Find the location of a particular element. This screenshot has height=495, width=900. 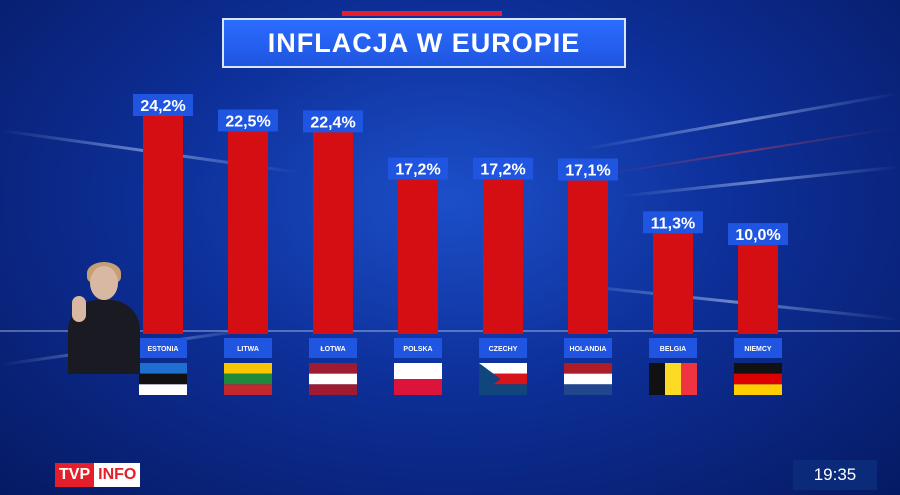

value-label: 24,2% is located at coordinates (162, 106).